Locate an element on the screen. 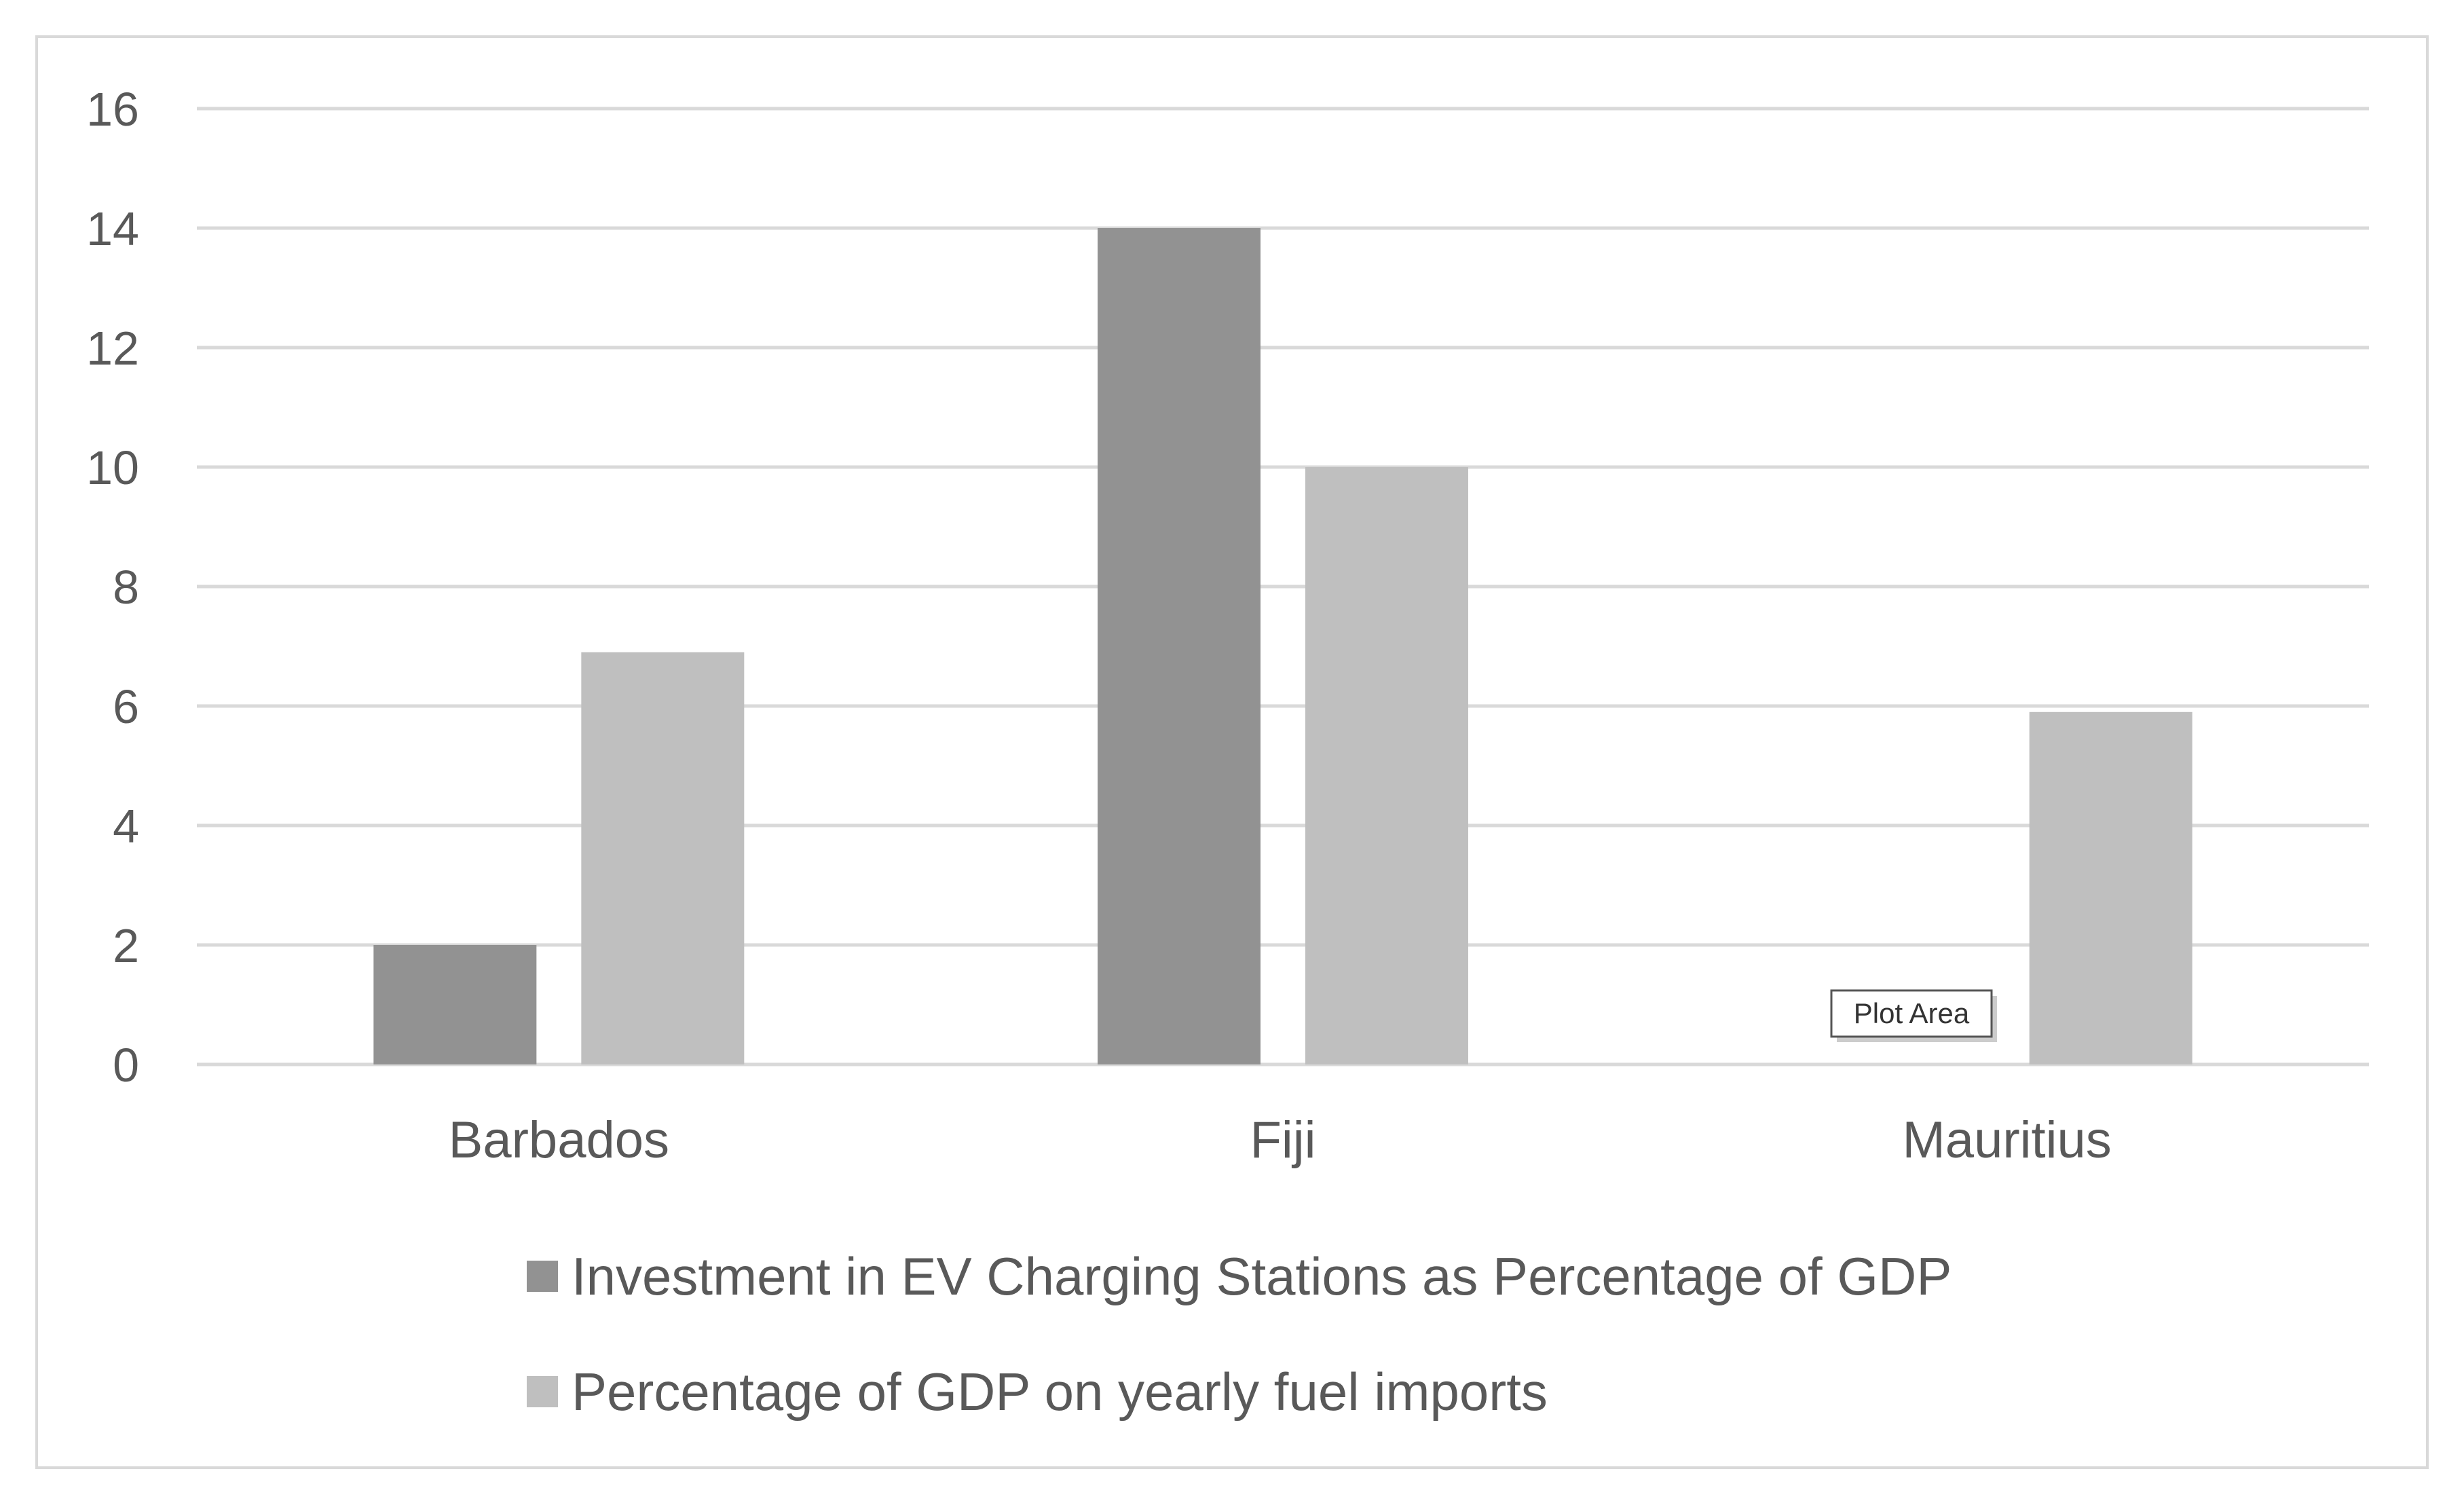 The width and height of the screenshot is (2464, 1503). plot-area-tooltip: Plot Area is located at coordinates (1914, 1015).